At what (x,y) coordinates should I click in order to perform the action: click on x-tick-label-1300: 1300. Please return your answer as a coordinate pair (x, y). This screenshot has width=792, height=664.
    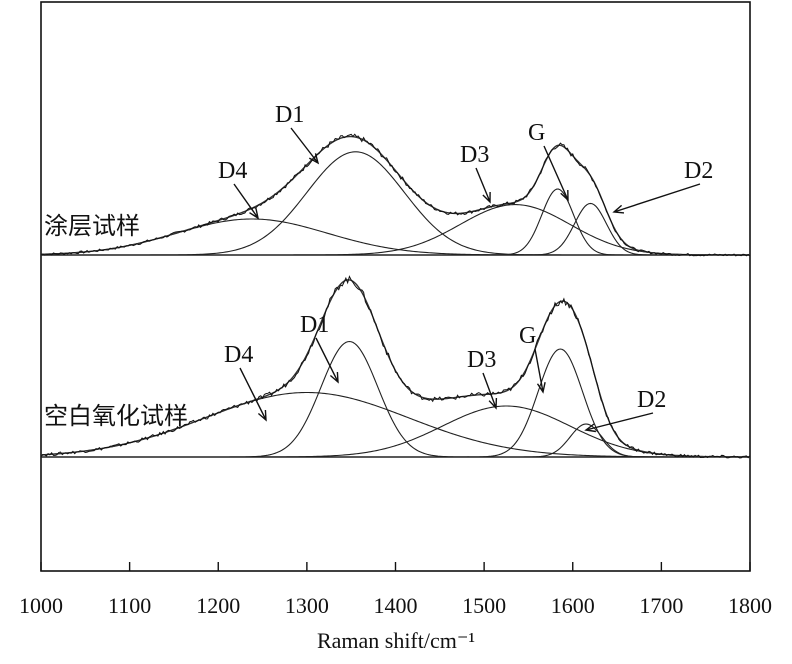
    Looking at the image, I should click on (307, 605).